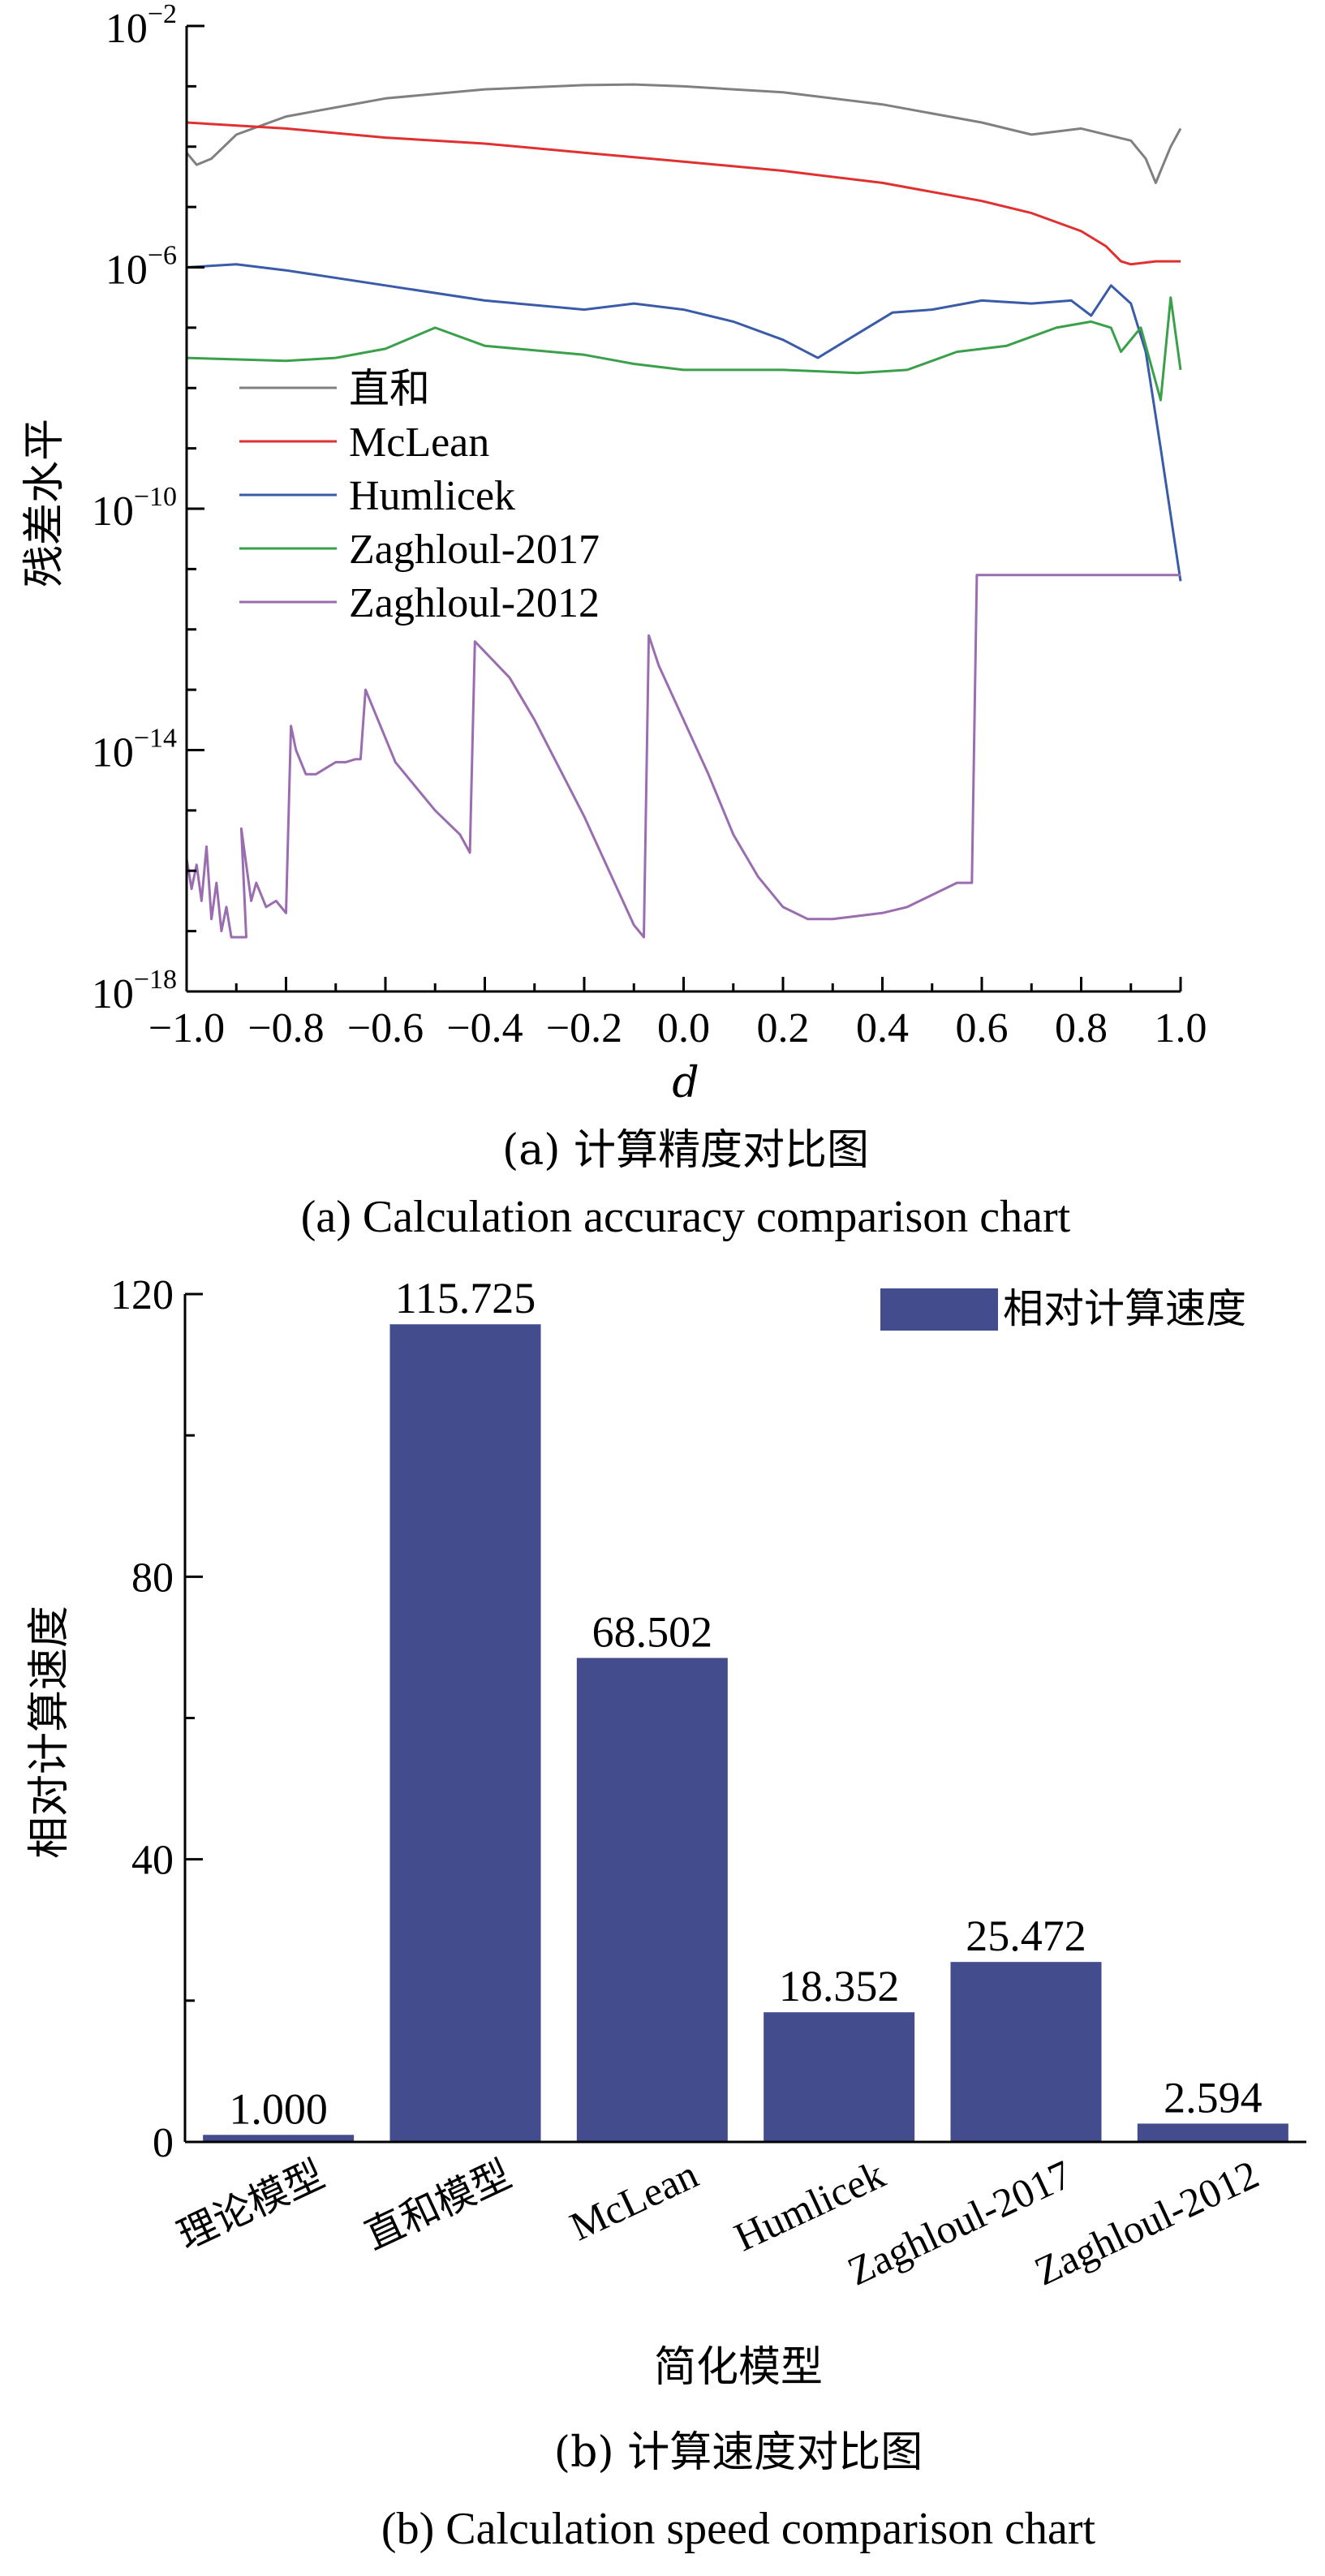 The height and width of the screenshot is (2576, 1325). Describe the element at coordinates (389, 389) in the screenshot. I see `legend-label-0: 直和` at that location.